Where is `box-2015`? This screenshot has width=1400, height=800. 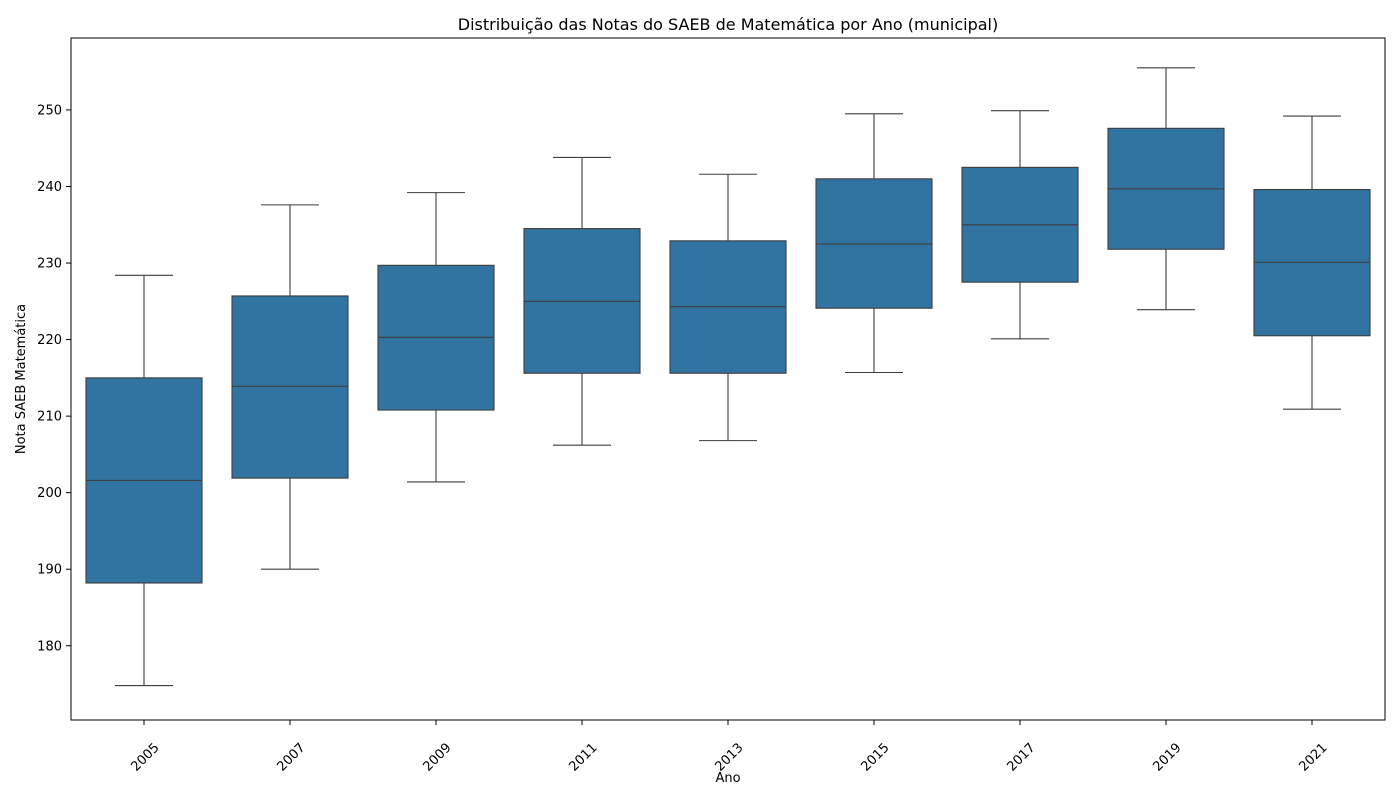
box-2015 is located at coordinates (874, 243).